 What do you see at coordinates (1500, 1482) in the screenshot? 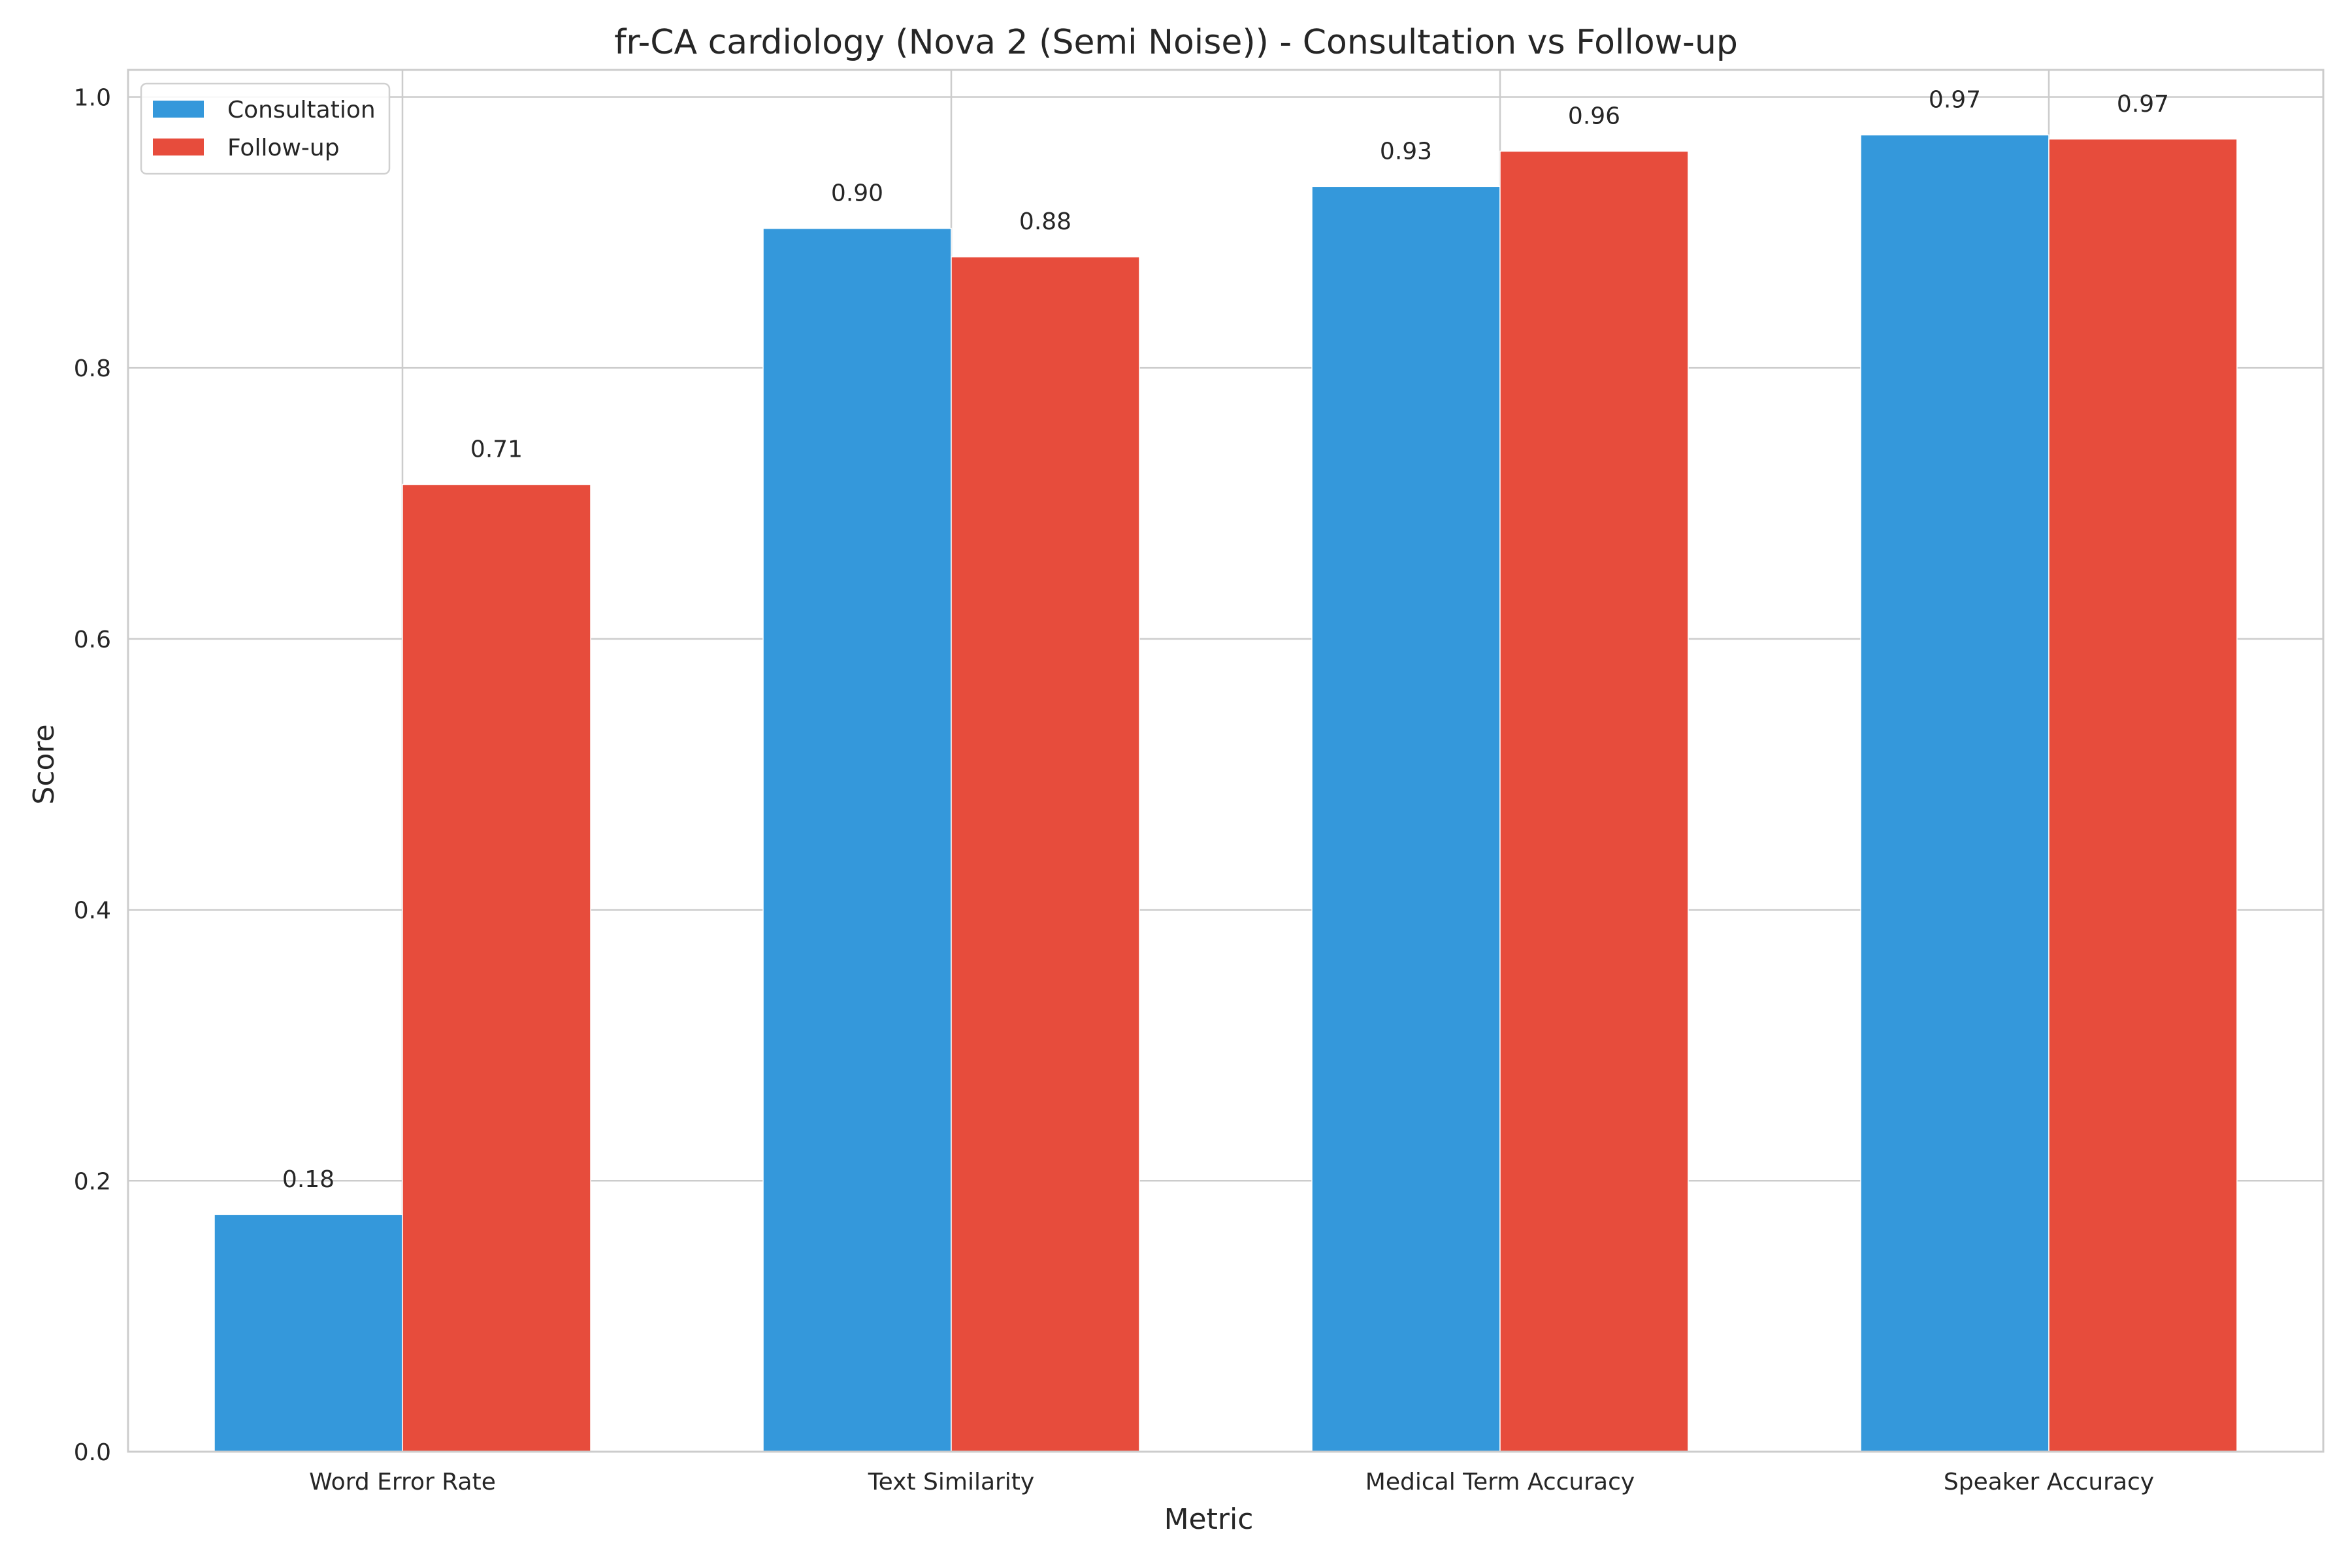
I see `x-tick-label: Medical Term Accuracy` at bounding box center [1500, 1482].